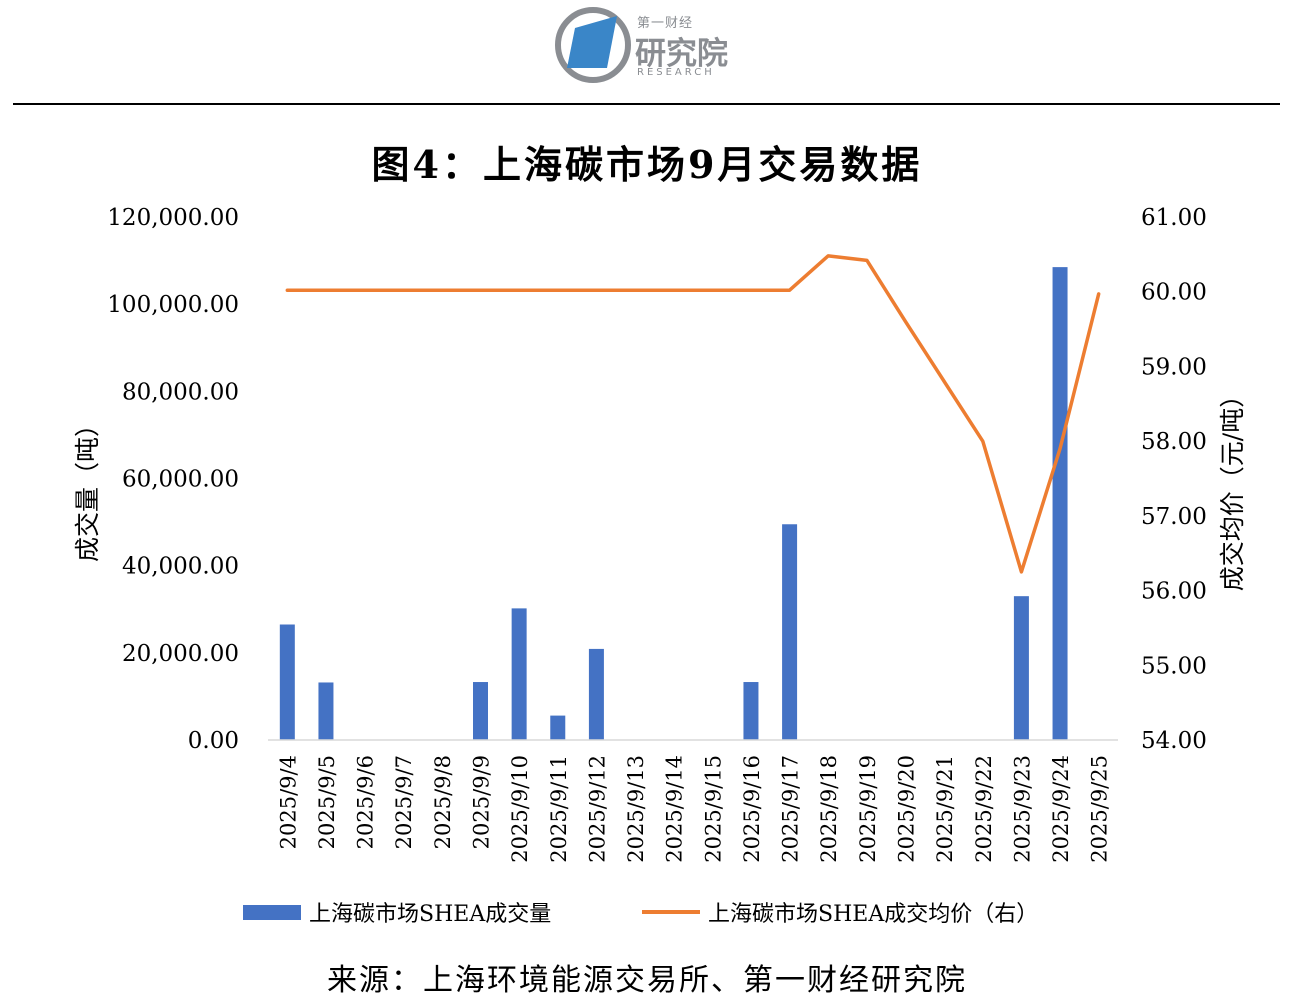 Image resolution: width=1294 pixels, height=1002 pixels. Describe the element at coordinates (1100, 809) in the screenshot. I see `x-tick-label: 2025/9/25` at that location.